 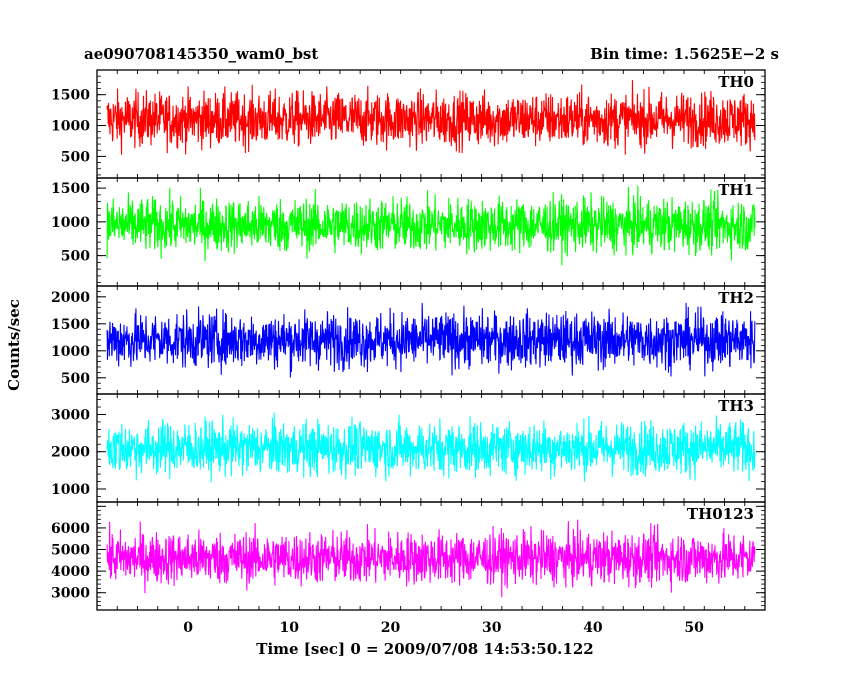 I want to click on panel-label: TH0, so click(x=736, y=82).